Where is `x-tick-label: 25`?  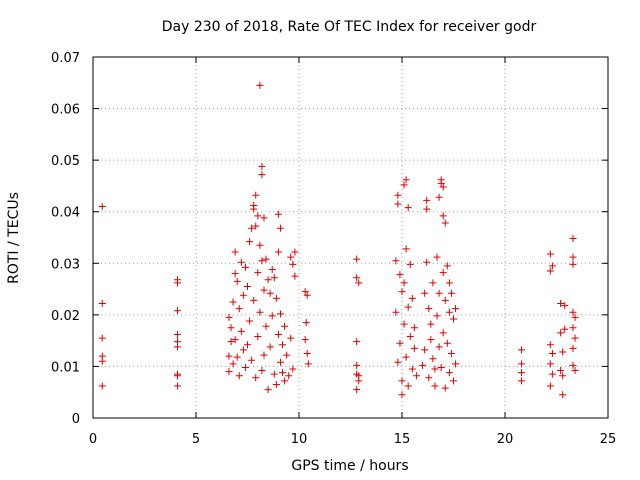
x-tick-label: 25 is located at coordinates (608, 439).